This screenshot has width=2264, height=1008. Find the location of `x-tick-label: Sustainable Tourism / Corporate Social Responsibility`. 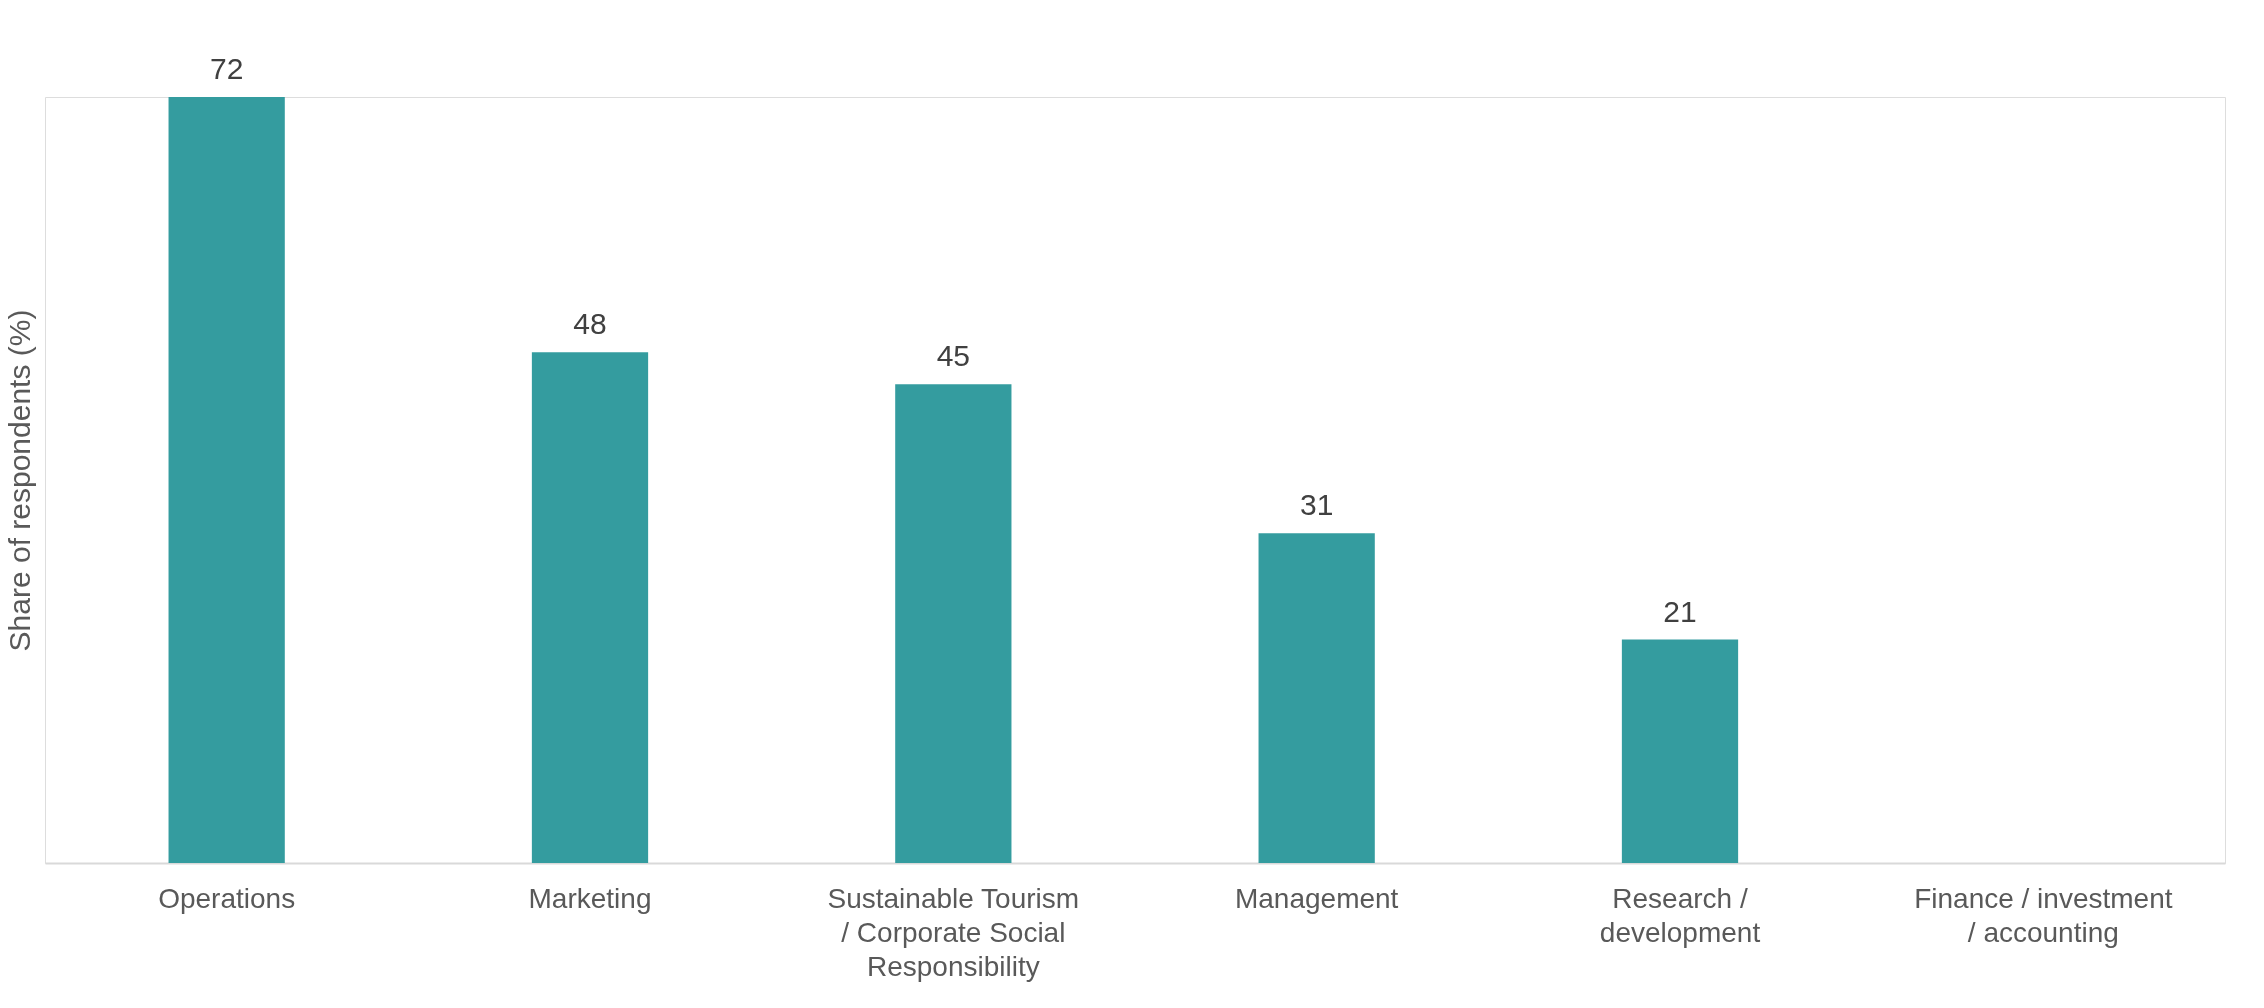

x-tick-label: Sustainable Tourism / Corporate Social Responsibility is located at coordinates (953, 932).